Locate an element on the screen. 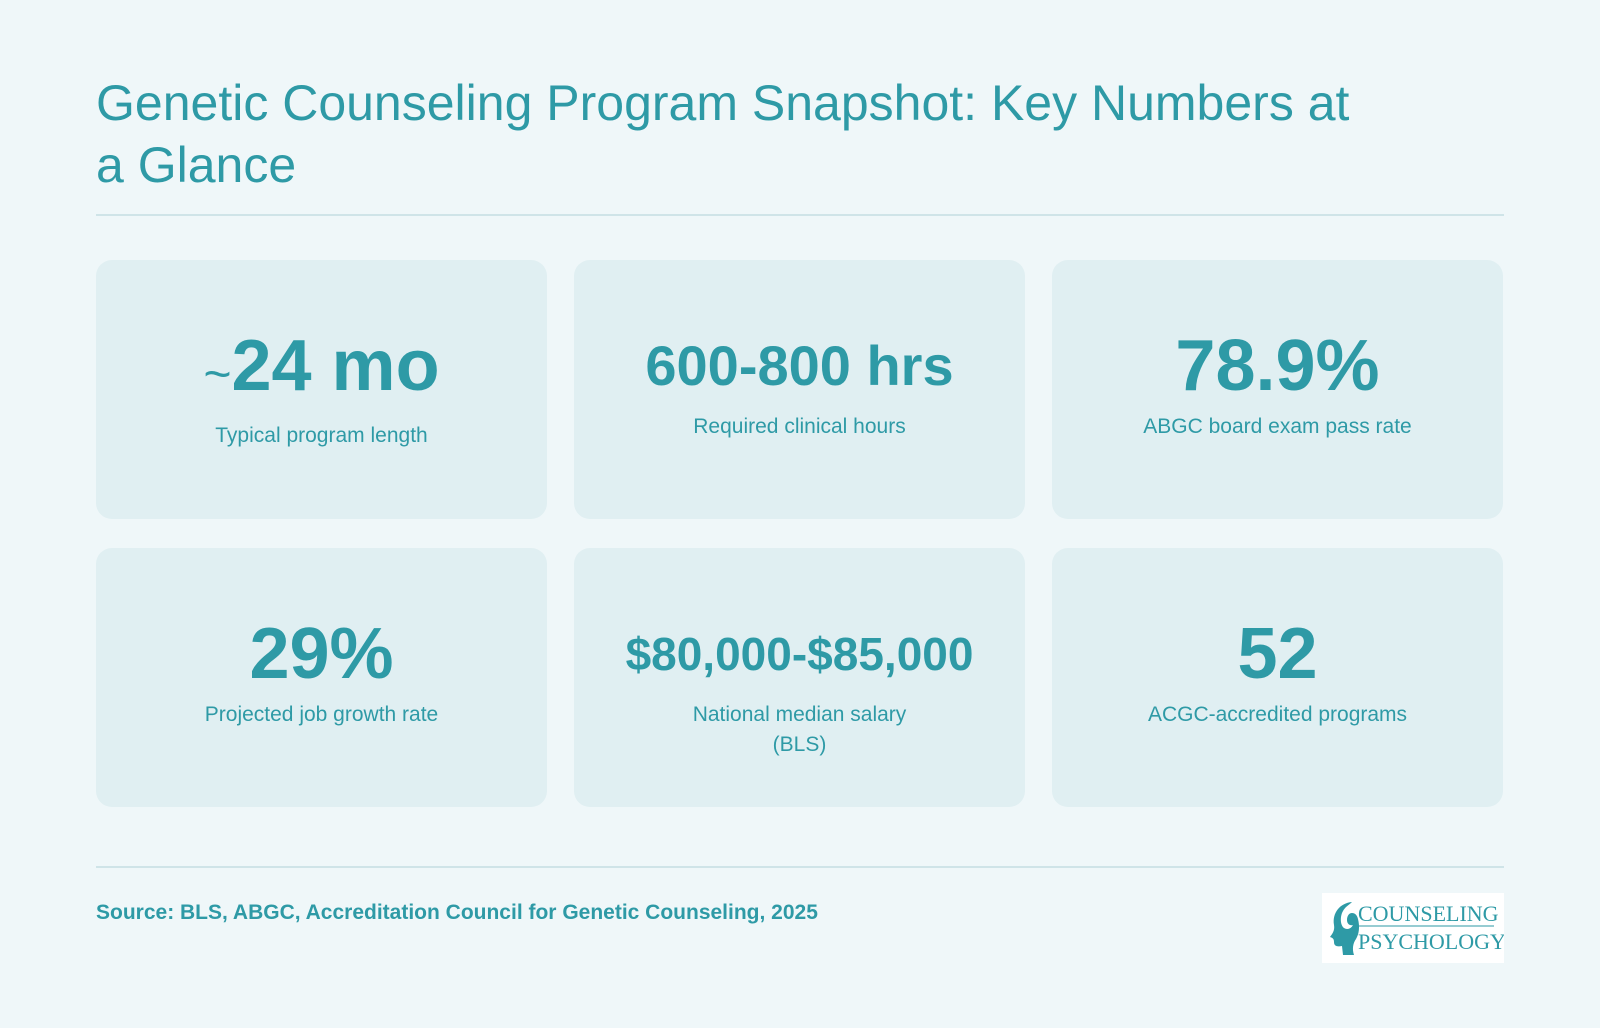 This screenshot has width=1600, height=1028. stat-card-pass-rate: 78.9% ABGC board exam pass rate is located at coordinates (1277, 389).